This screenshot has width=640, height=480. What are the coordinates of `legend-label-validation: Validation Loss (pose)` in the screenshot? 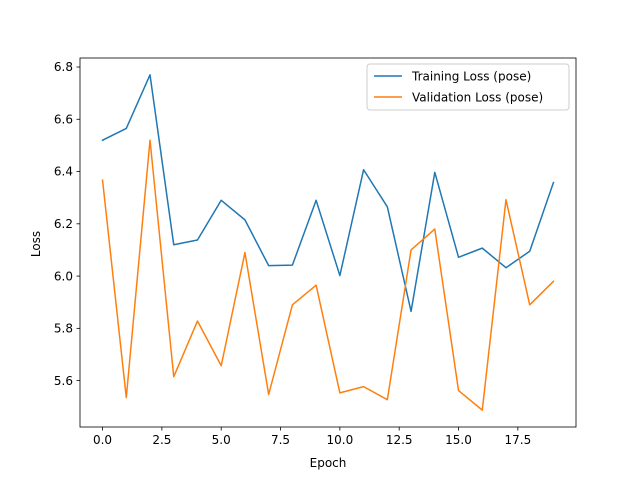 It's located at (477, 97).